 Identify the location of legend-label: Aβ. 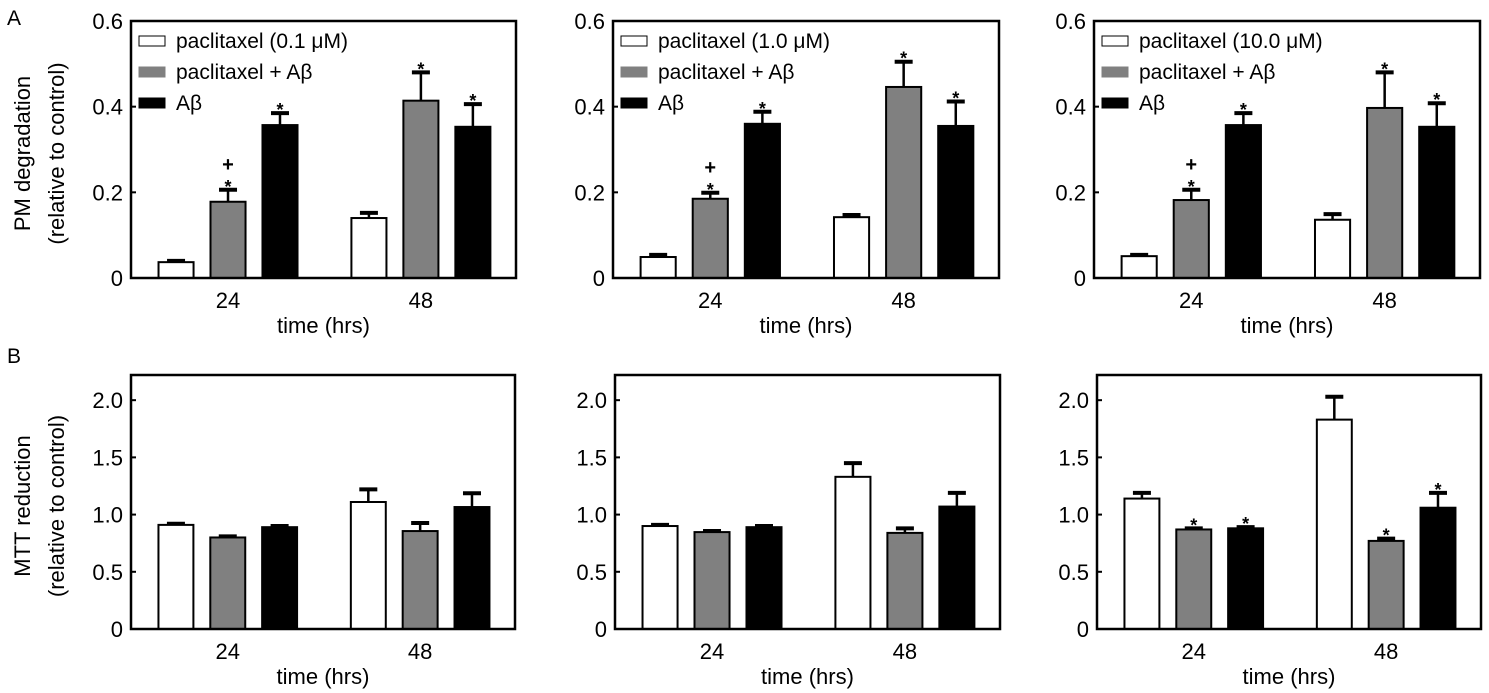
(189, 103).